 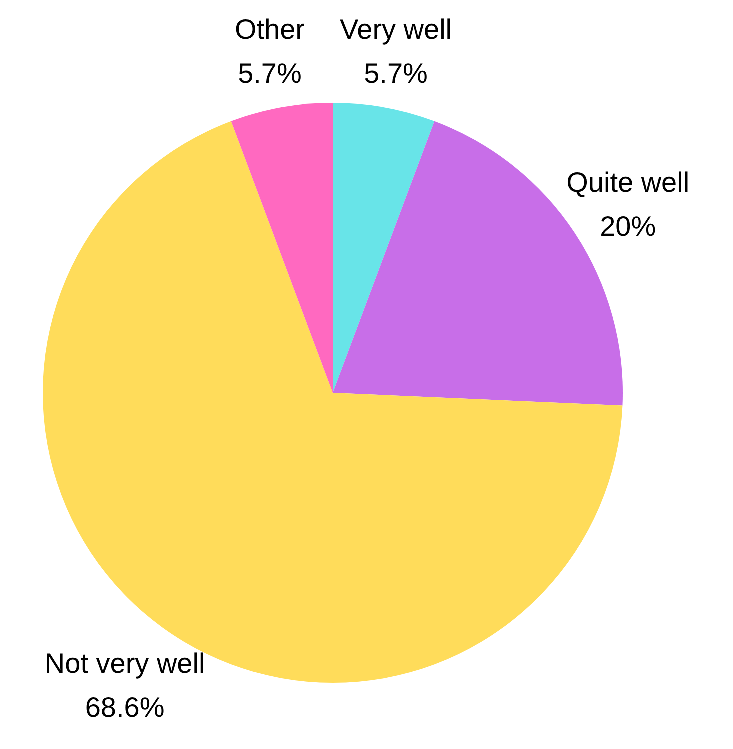 What do you see at coordinates (628, 182) in the screenshot?
I see `slice-label: Quite well` at bounding box center [628, 182].